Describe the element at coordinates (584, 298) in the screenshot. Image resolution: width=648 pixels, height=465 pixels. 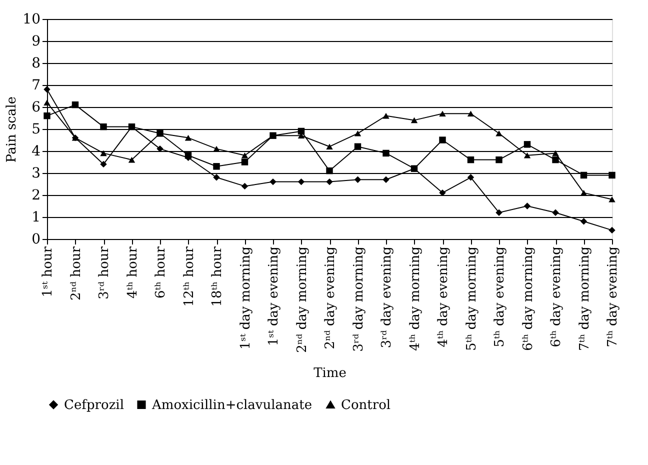
I see `x-tick-label: 7ᵗʰ day morning` at that location.